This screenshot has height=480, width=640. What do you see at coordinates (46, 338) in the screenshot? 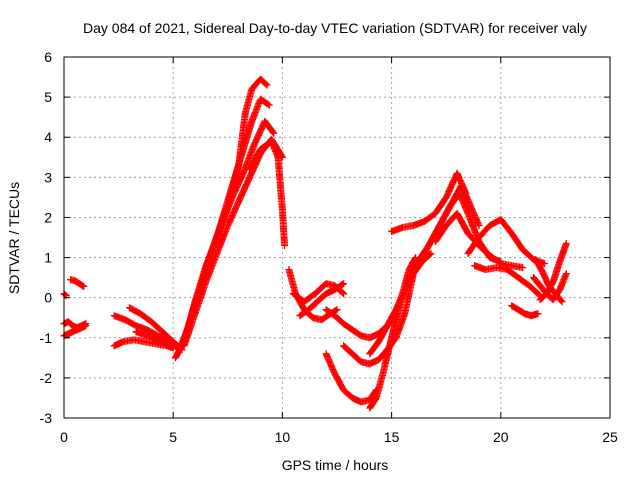
I see `y-tick-label: -1` at bounding box center [46, 338].